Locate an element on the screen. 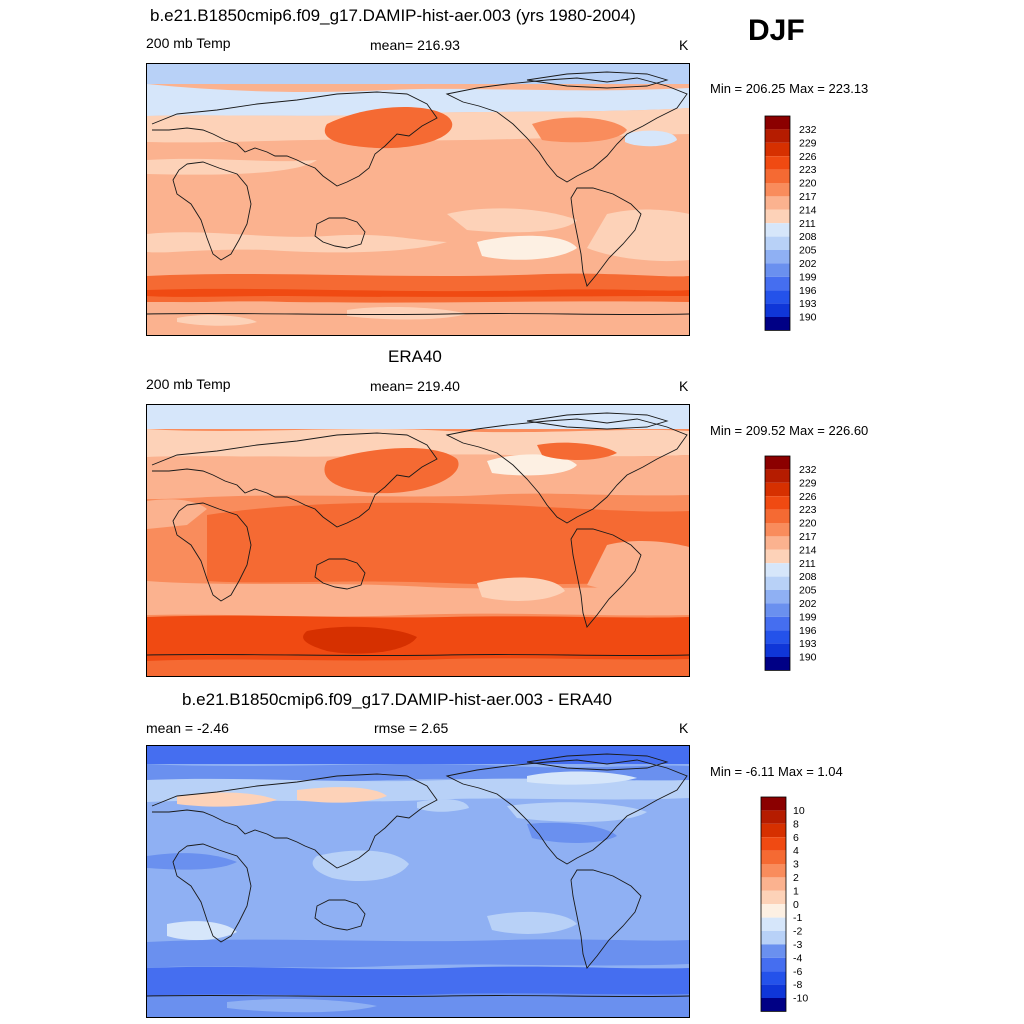 The width and height of the screenshot is (1024, 1024). panel3-cb-tick: 6 is located at coordinates (796, 838).